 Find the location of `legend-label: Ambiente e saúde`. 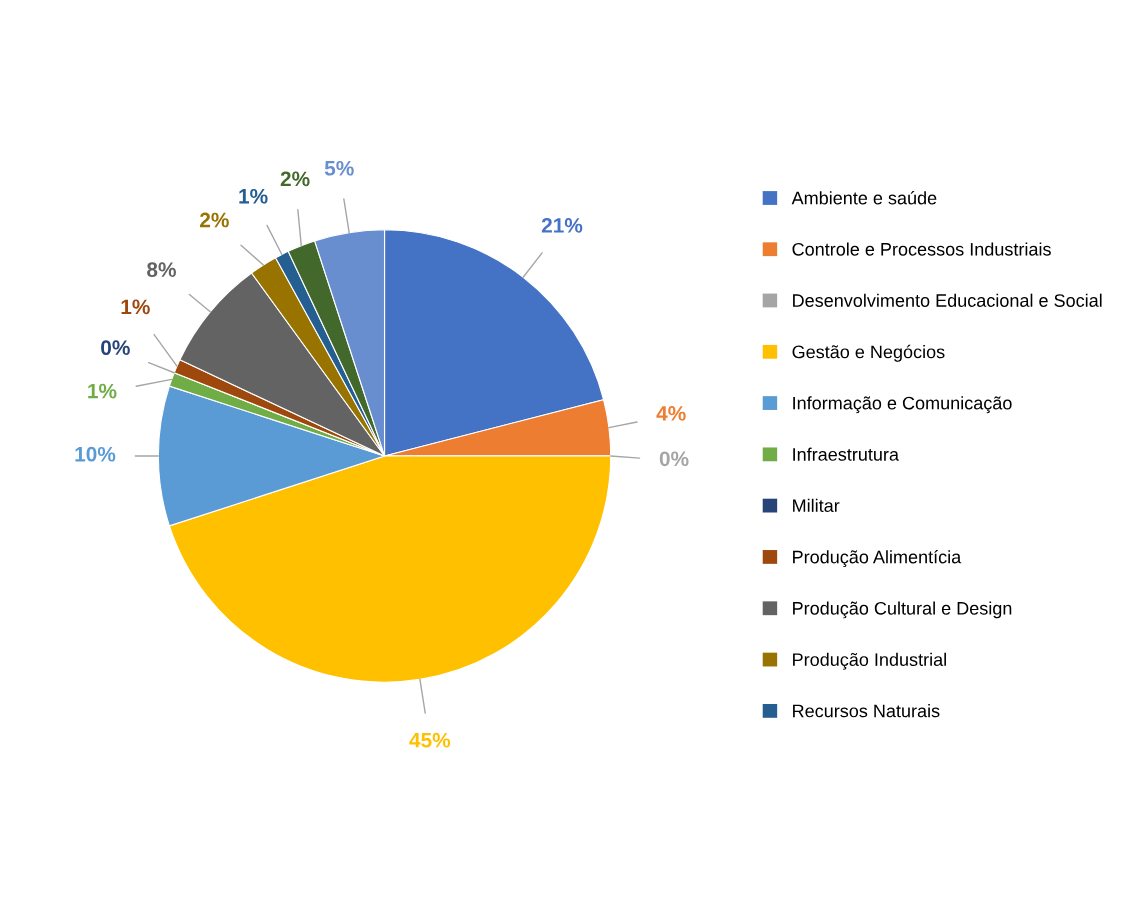

legend-label: Ambiente e saúde is located at coordinates (864, 197).